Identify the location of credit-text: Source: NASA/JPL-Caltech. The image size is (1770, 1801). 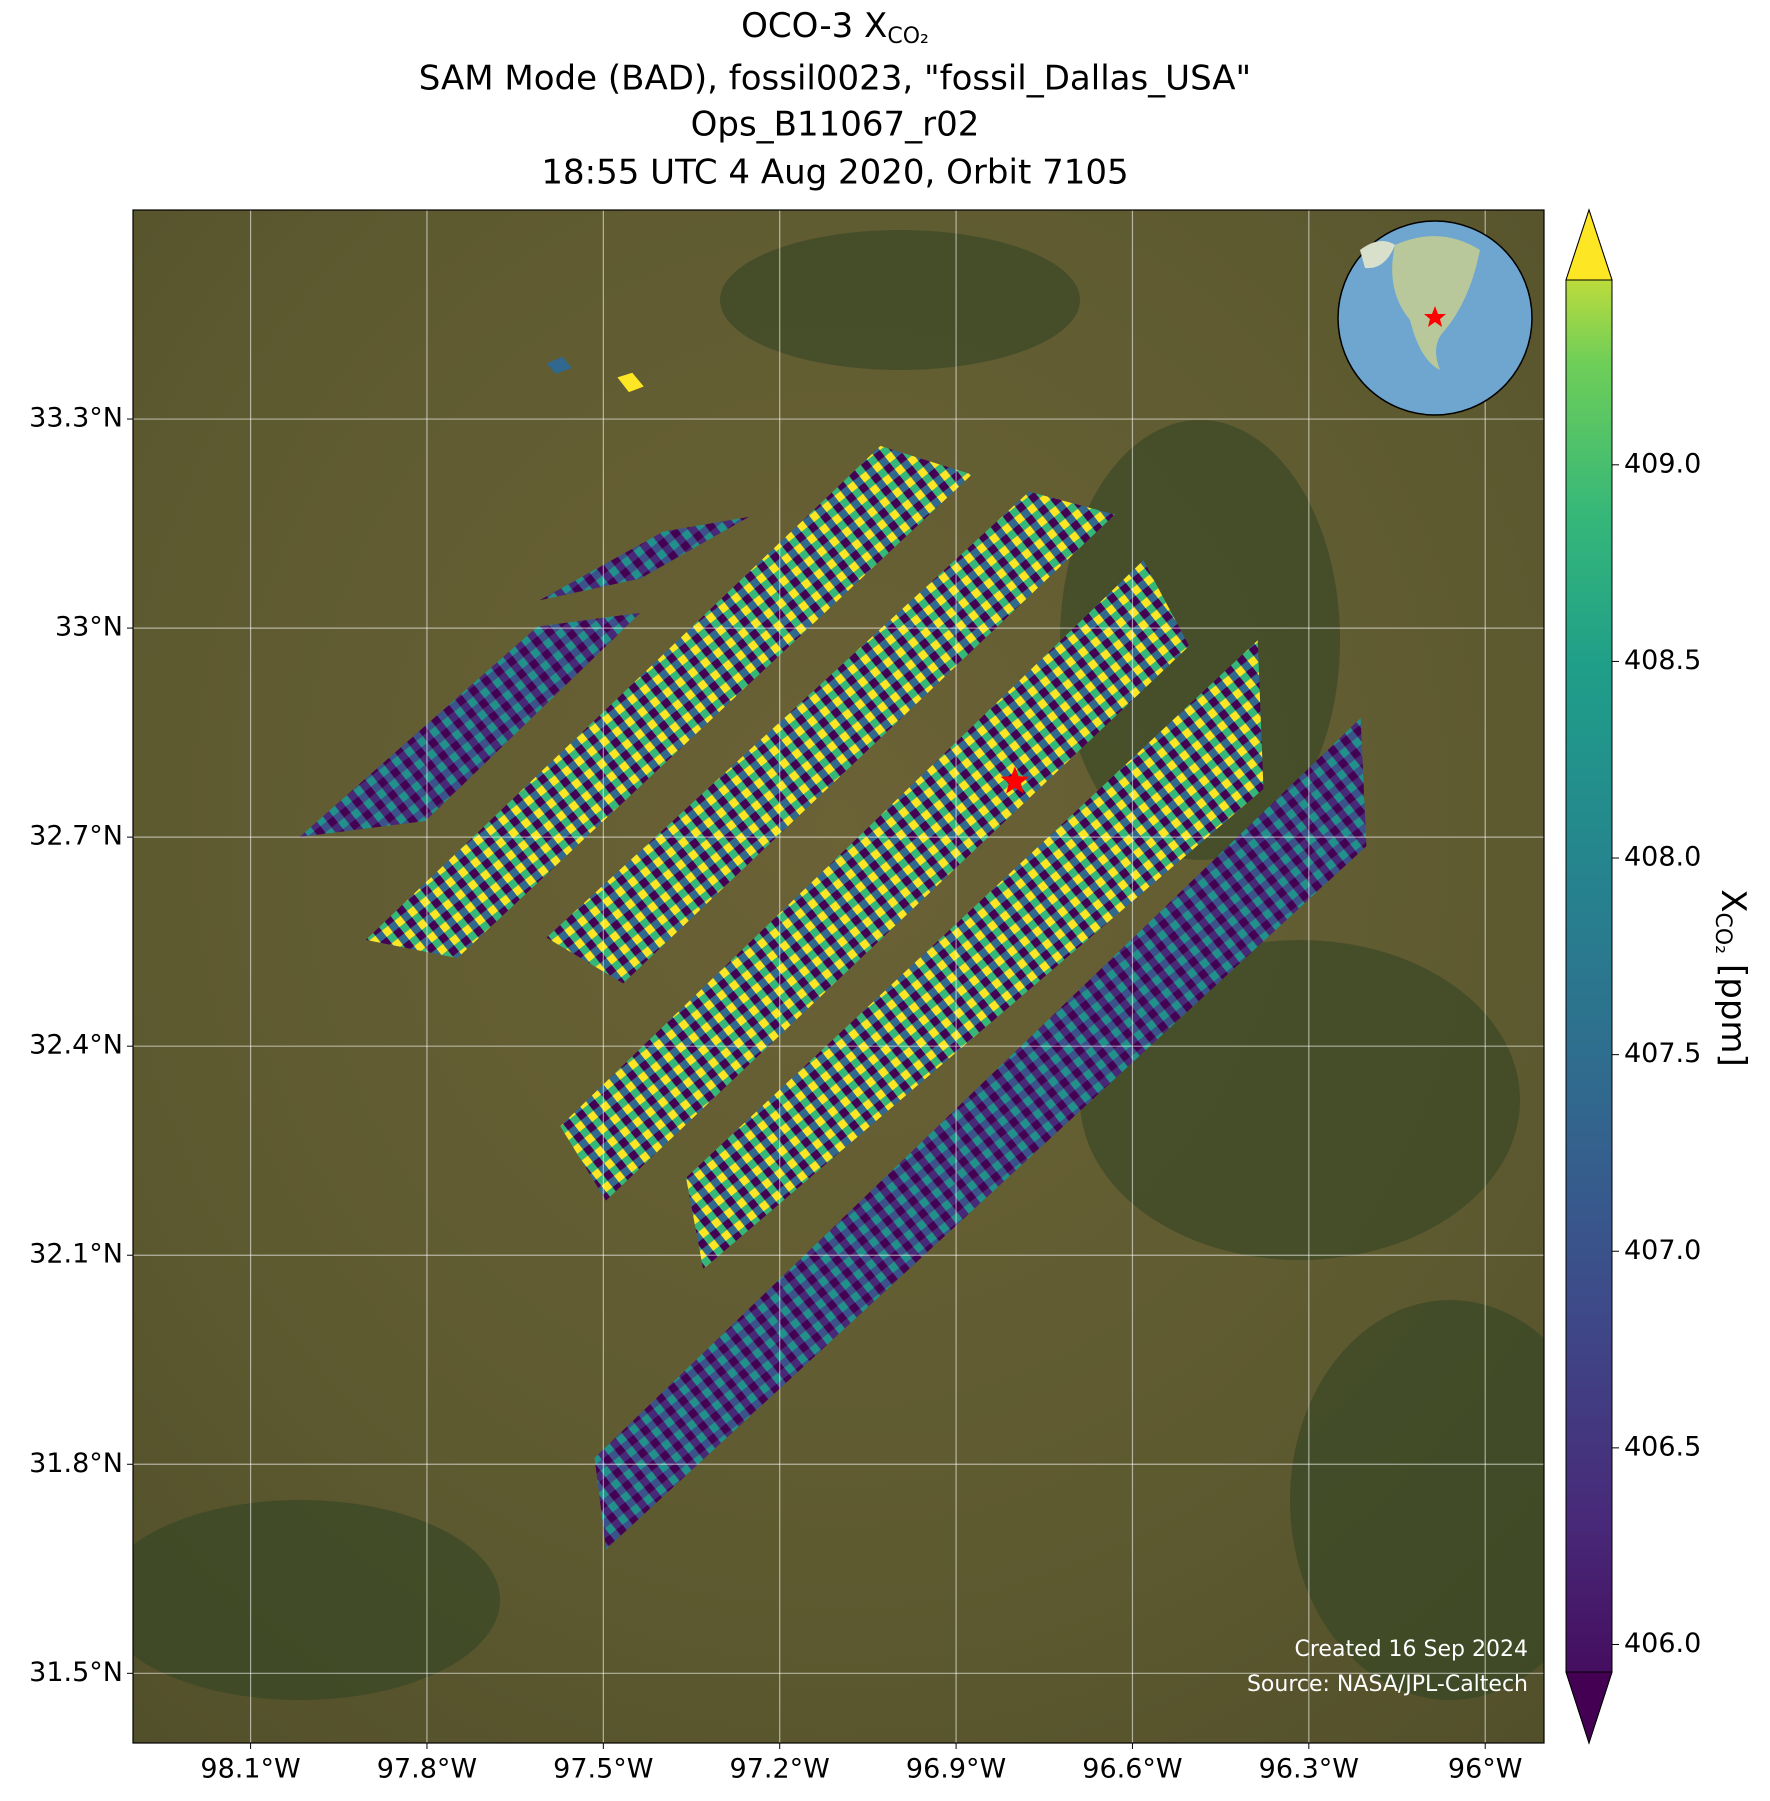
(1387, 1684).